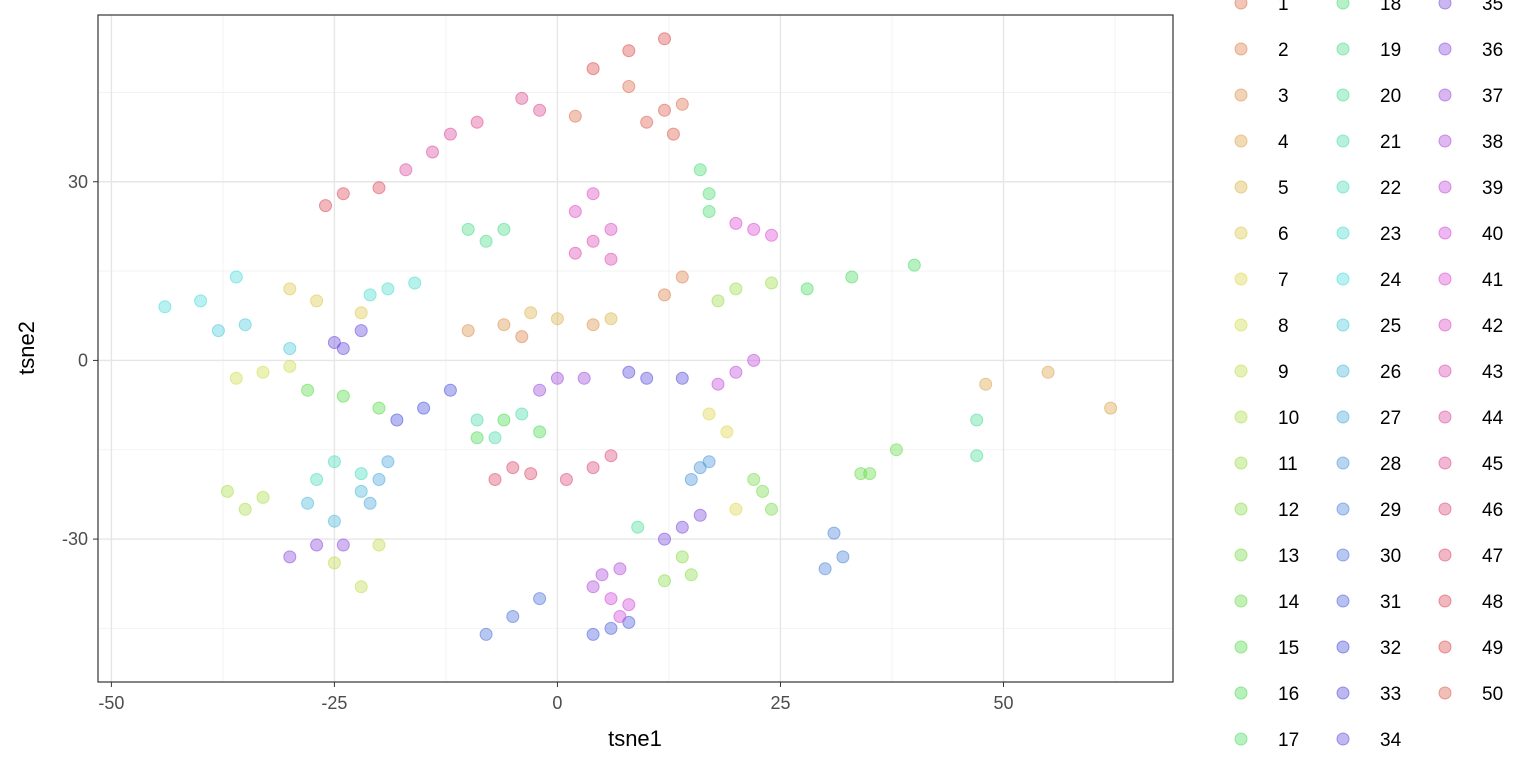  Describe the element at coordinates (1283, 96) in the screenshot. I see `legend-label: 3` at that location.